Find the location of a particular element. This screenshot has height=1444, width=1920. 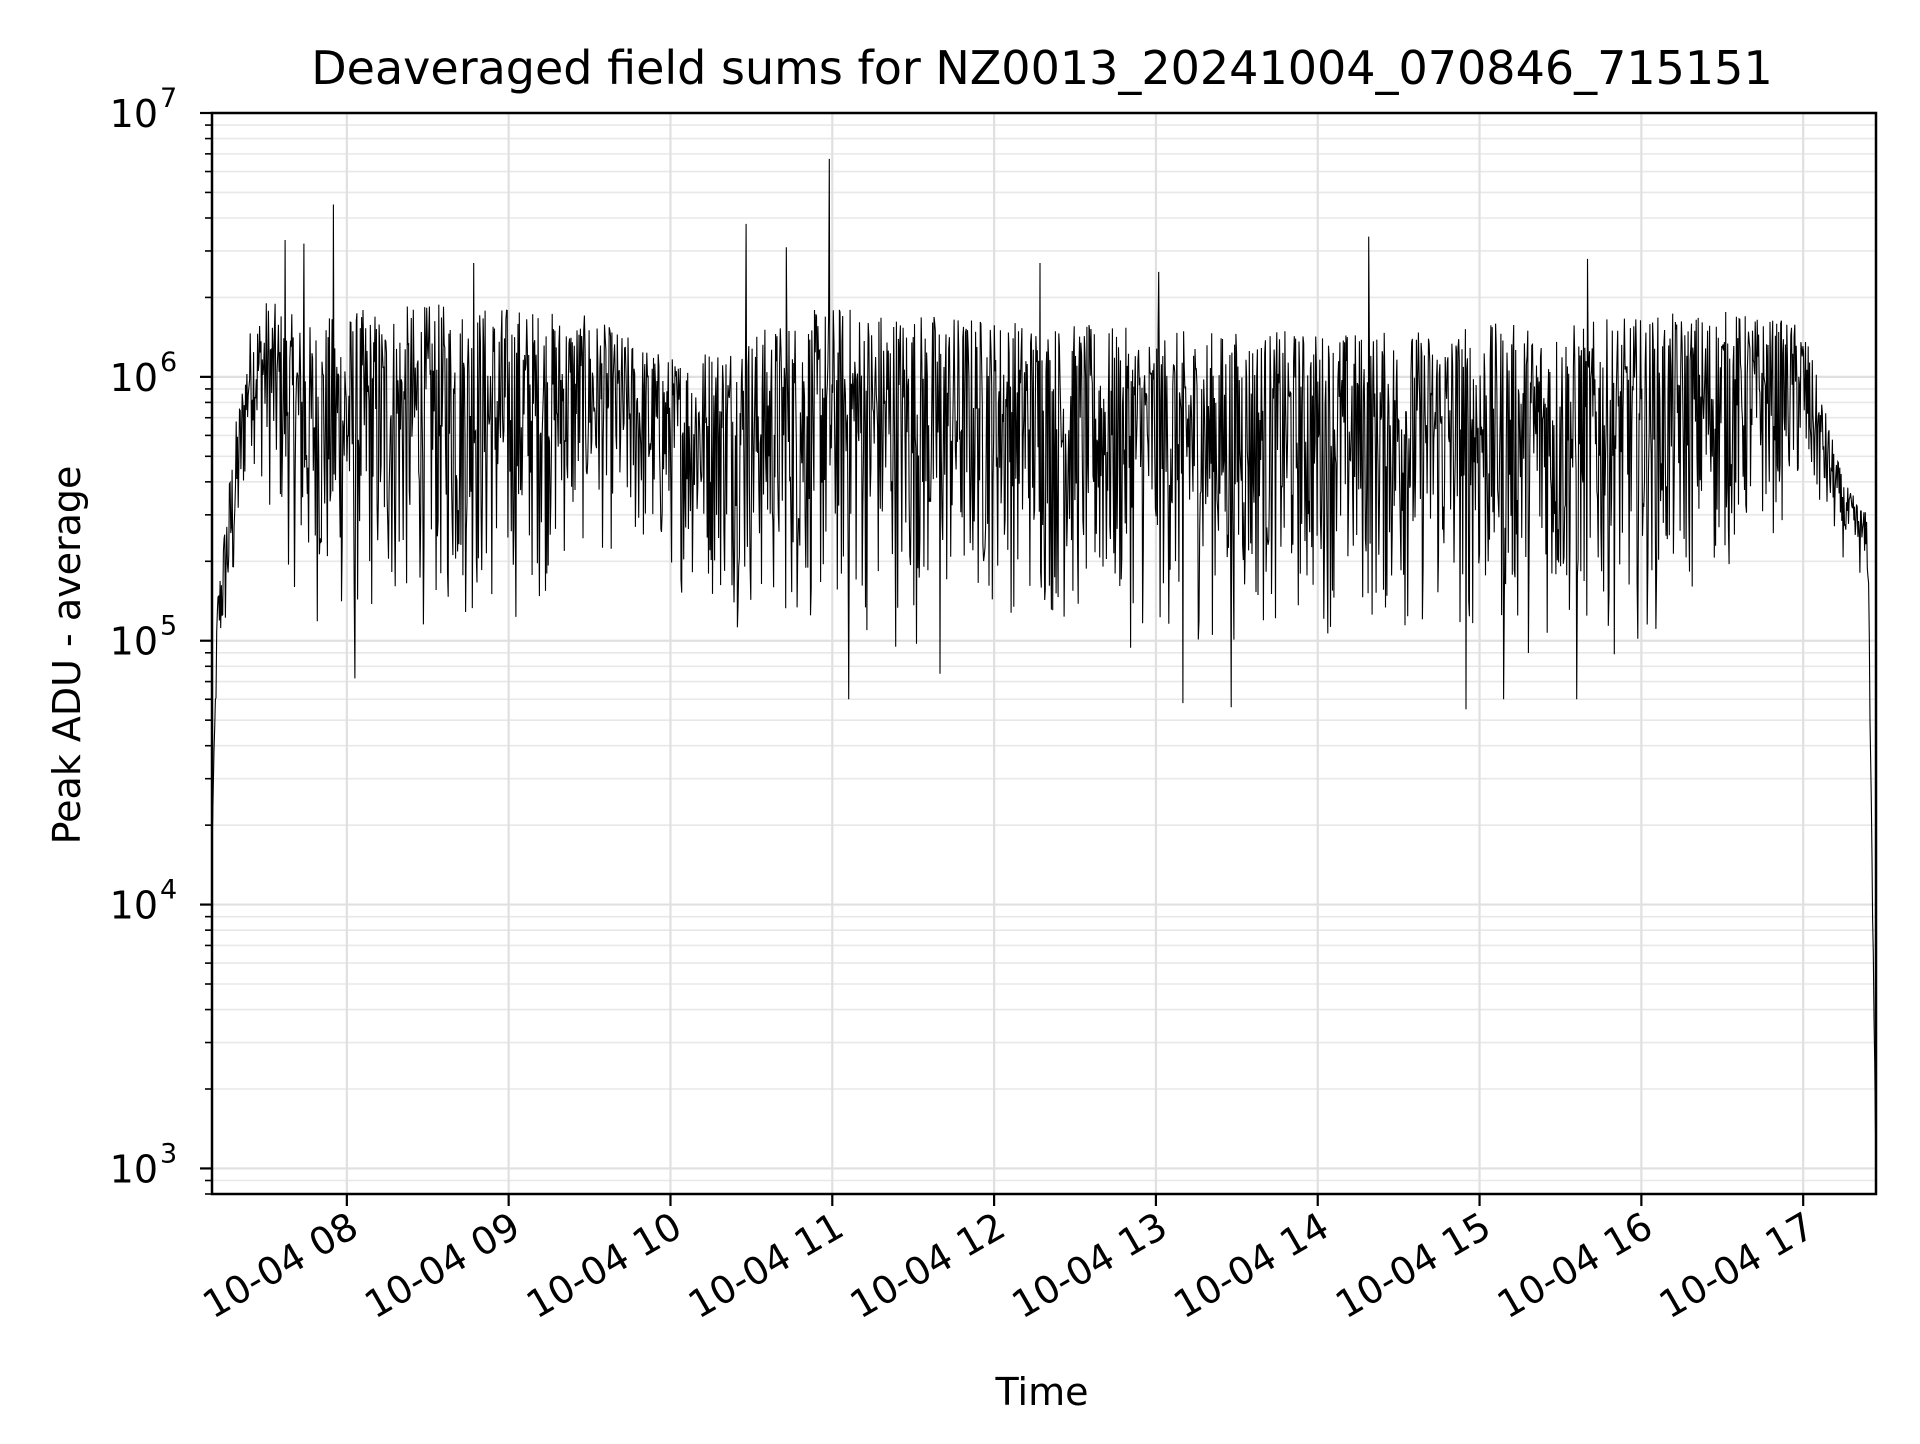

x-tick-label: 10-04 10 is located at coordinates (604, 1266).